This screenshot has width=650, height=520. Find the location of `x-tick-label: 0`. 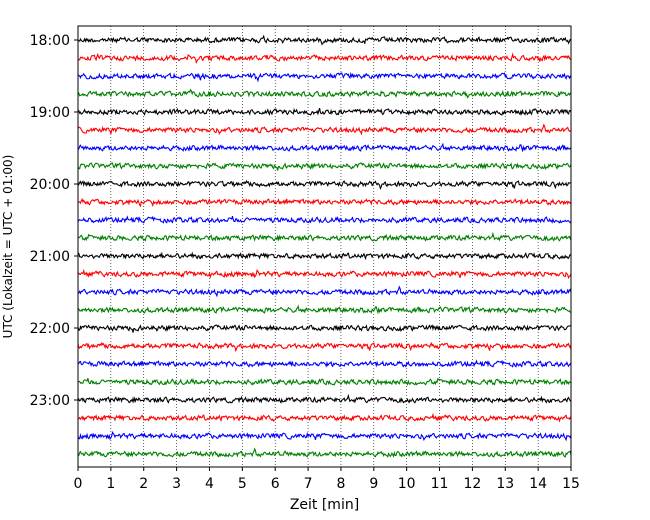

x-tick-label: 0 is located at coordinates (78, 484).